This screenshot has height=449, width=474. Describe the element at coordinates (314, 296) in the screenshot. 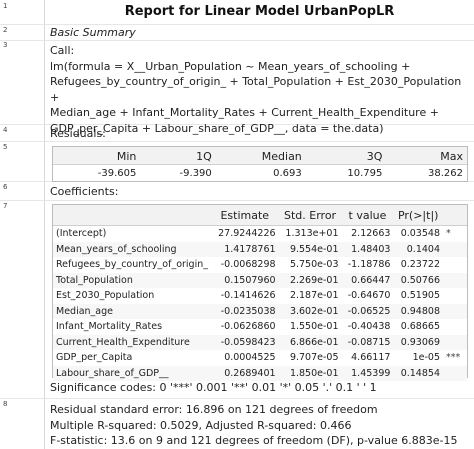

I see `coef-stderr: 2.187e-01` at that location.